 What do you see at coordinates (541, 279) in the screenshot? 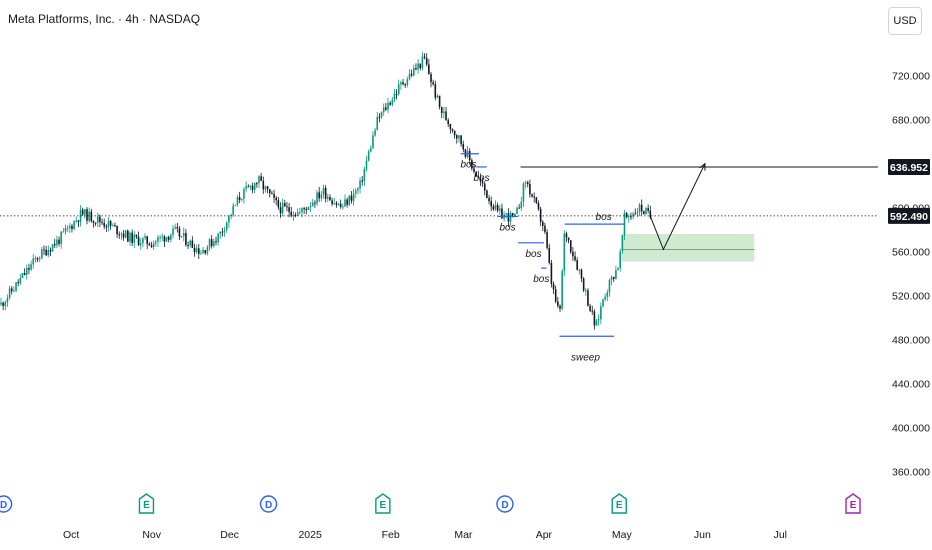
I see `annotation-label-4: bos` at bounding box center [541, 279].